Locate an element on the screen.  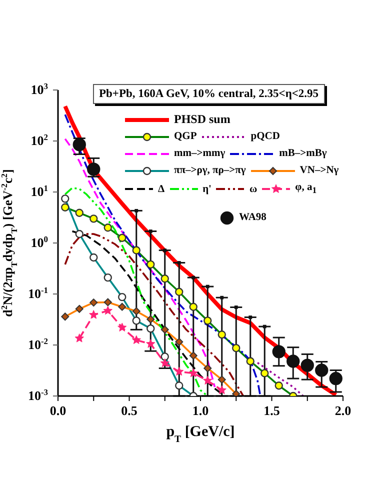
x-tick-label: 0.0 is located at coordinates (58, 410).